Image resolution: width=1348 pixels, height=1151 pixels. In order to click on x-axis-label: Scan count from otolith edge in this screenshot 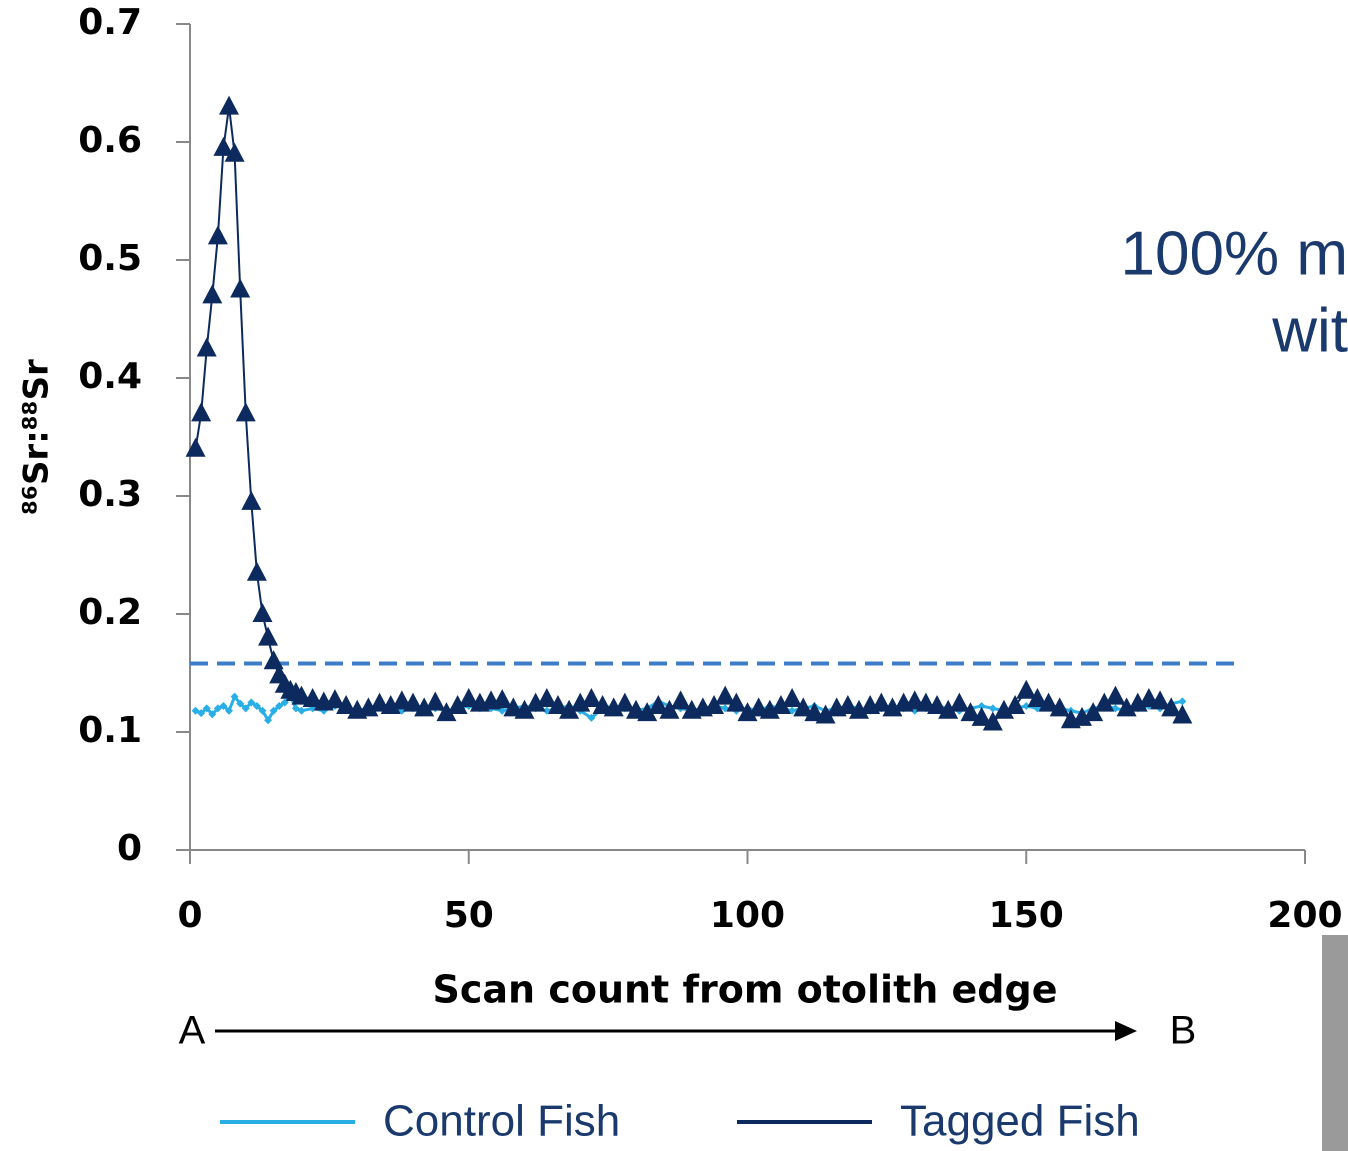, I will do `click(745, 990)`.